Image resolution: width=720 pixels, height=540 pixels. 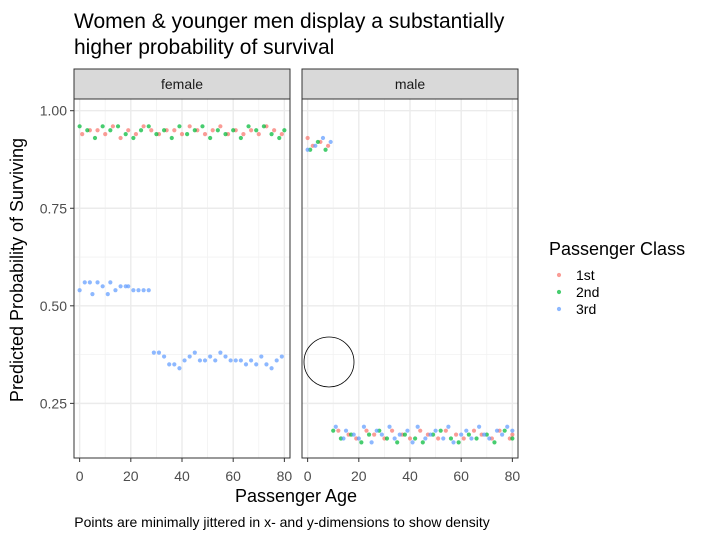 What do you see at coordinates (53, 403) in the screenshot?
I see `y-tick-label: 0.25` at bounding box center [53, 403].